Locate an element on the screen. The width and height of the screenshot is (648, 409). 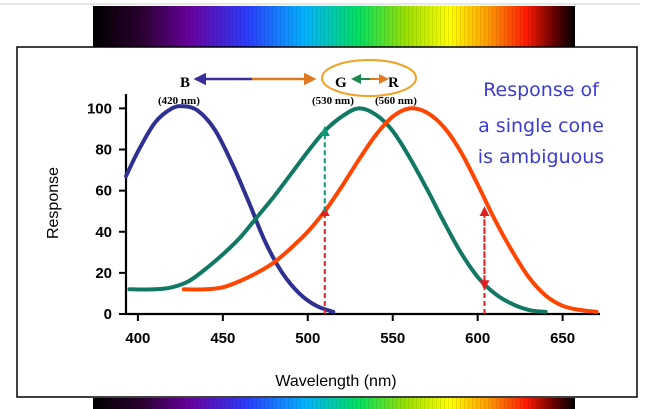
x-tick-label-3: 550 is located at coordinates (392, 338).